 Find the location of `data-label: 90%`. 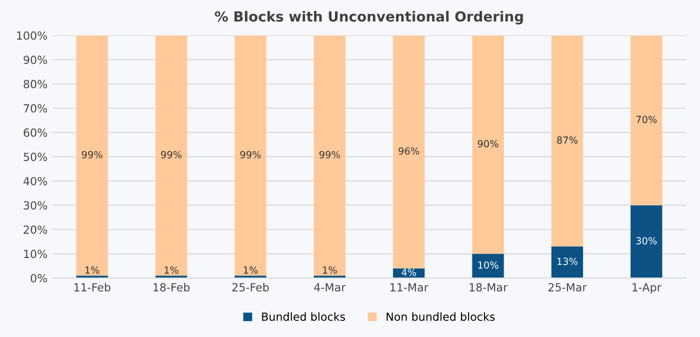

data-label: 90% is located at coordinates (488, 144).